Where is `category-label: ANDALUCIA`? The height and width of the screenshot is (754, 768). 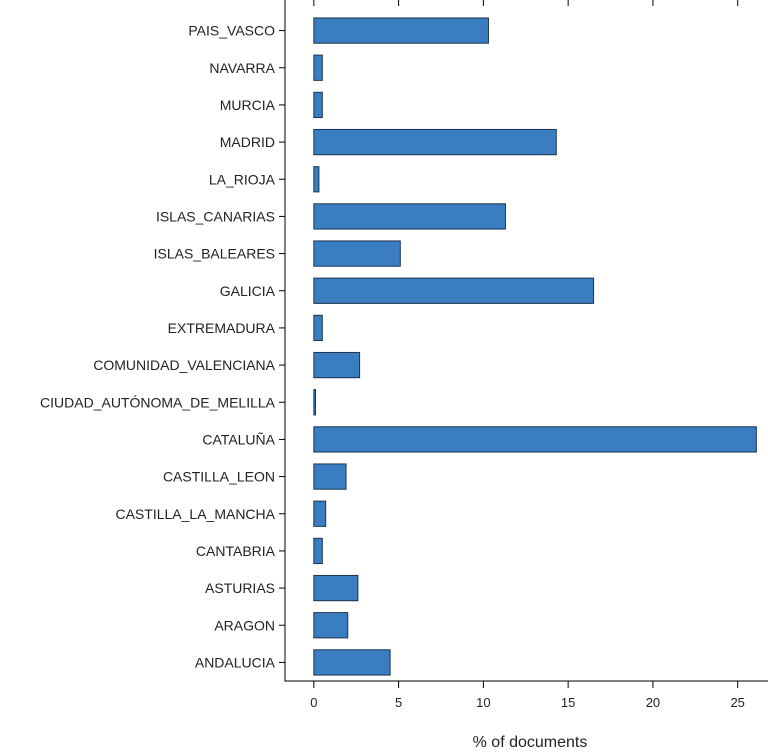
category-label: ANDALUCIA is located at coordinates (235, 662).